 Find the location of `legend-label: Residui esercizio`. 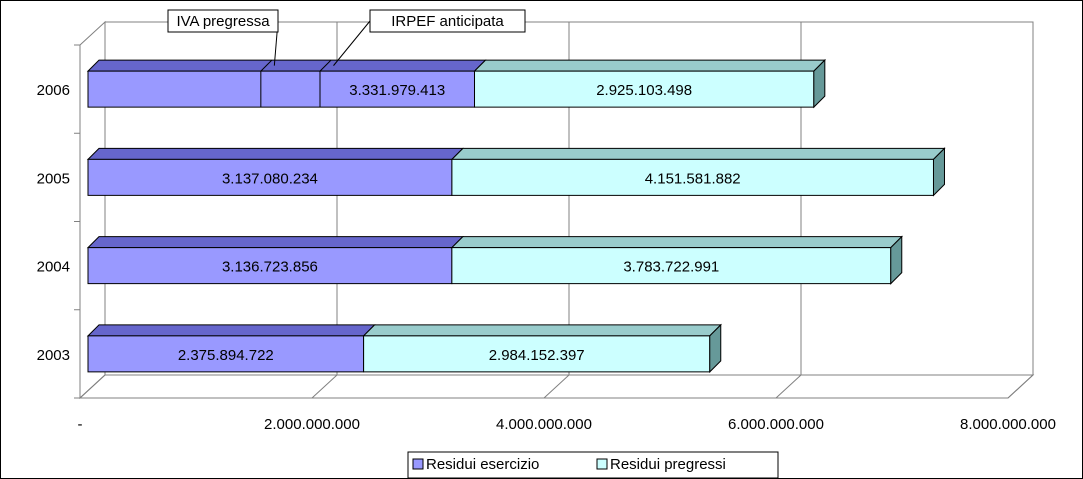

legend-label: Residui esercizio is located at coordinates (482, 464).